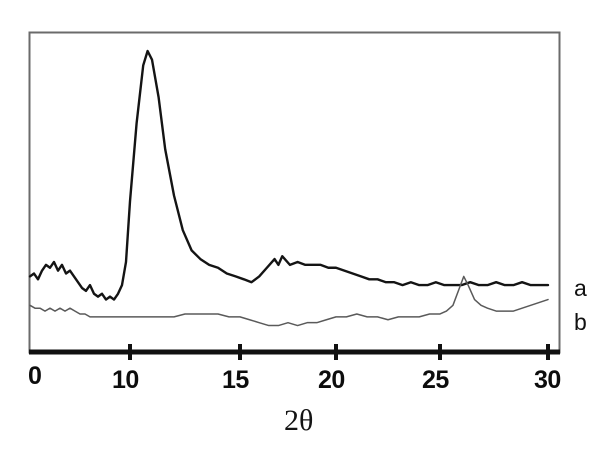 This screenshot has height=453, width=600. I want to click on series-label-a: a, so click(580, 288).